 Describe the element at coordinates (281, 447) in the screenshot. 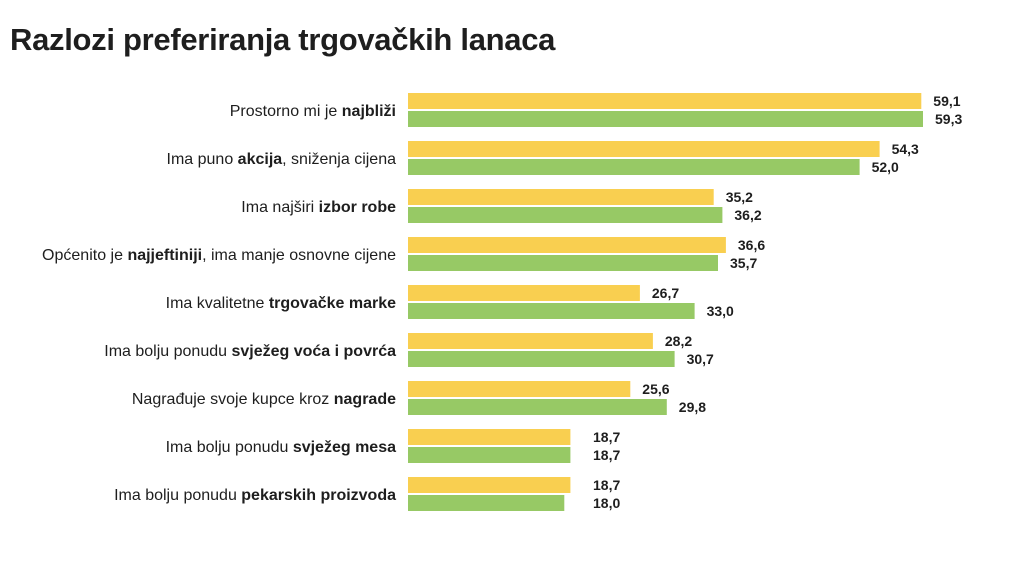

I see `category-label: Ima bolju ponudu svježeg mesa` at that location.